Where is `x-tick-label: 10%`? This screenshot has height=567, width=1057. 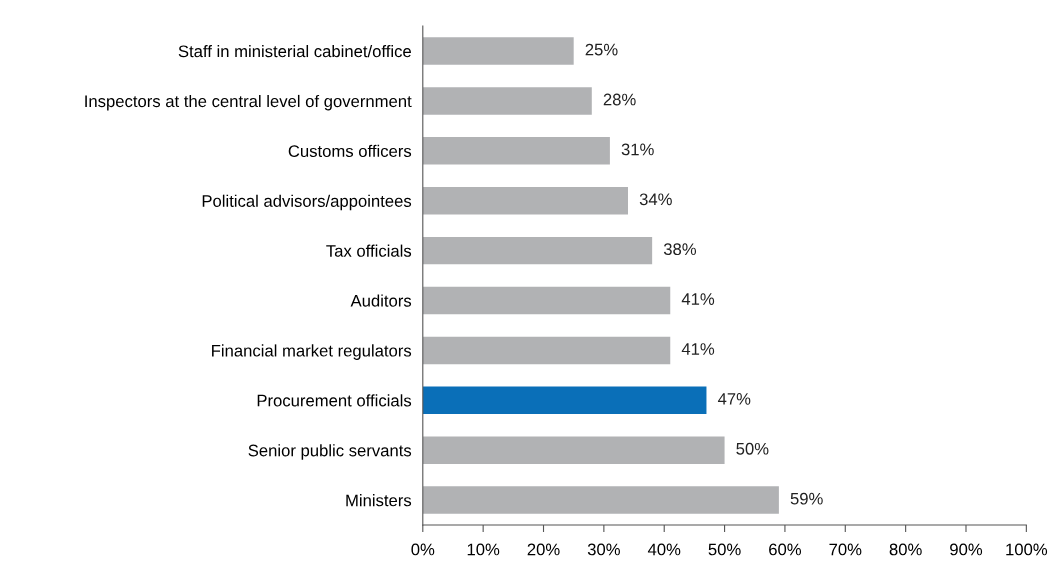 x-tick-label: 10% is located at coordinates (483, 549).